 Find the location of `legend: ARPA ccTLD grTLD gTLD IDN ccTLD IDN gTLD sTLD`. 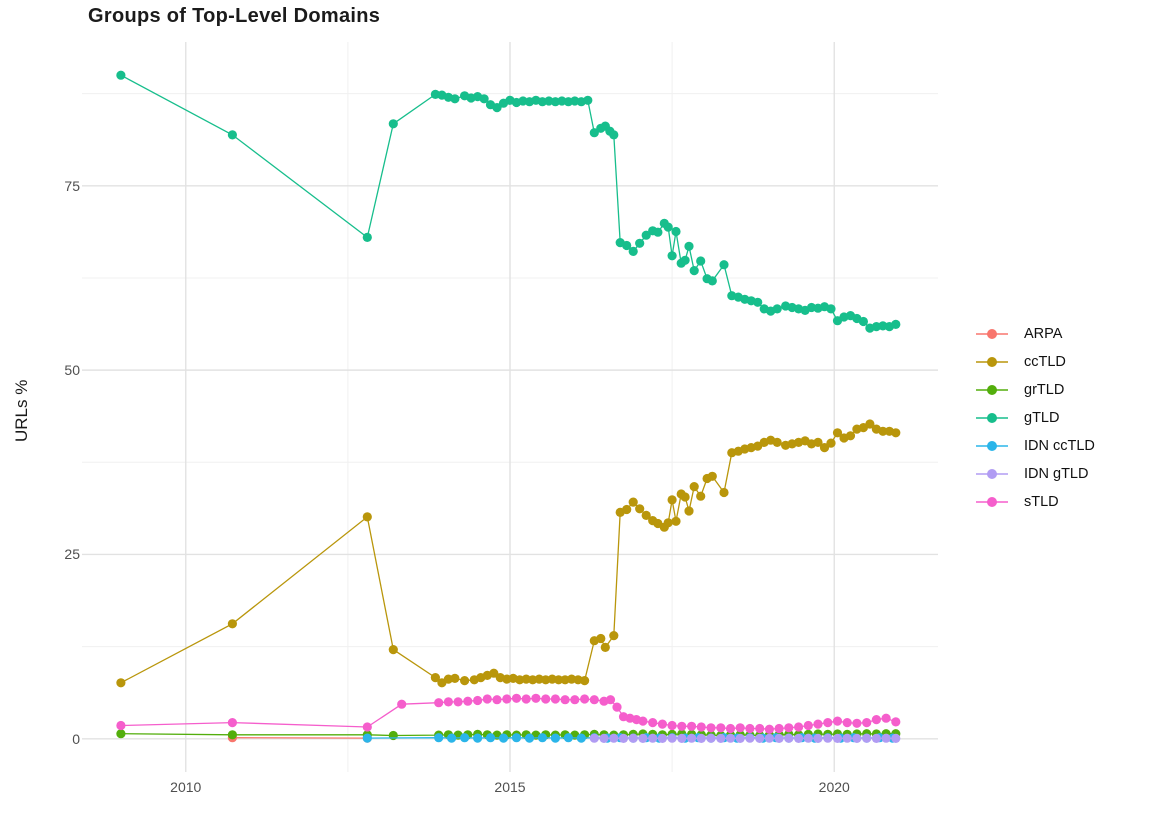

legend: ARPA ccTLD grTLD gTLD IDN ccTLD IDN gTLD sTLD is located at coordinates (1035, 418).